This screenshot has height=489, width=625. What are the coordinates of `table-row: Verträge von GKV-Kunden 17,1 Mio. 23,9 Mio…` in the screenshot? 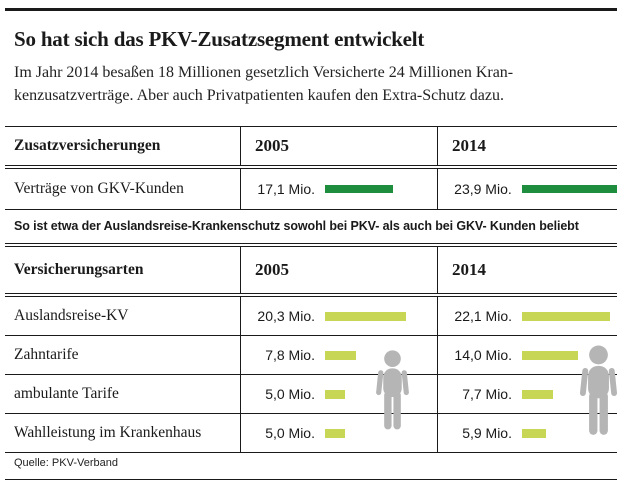 It's located at (311, 189).